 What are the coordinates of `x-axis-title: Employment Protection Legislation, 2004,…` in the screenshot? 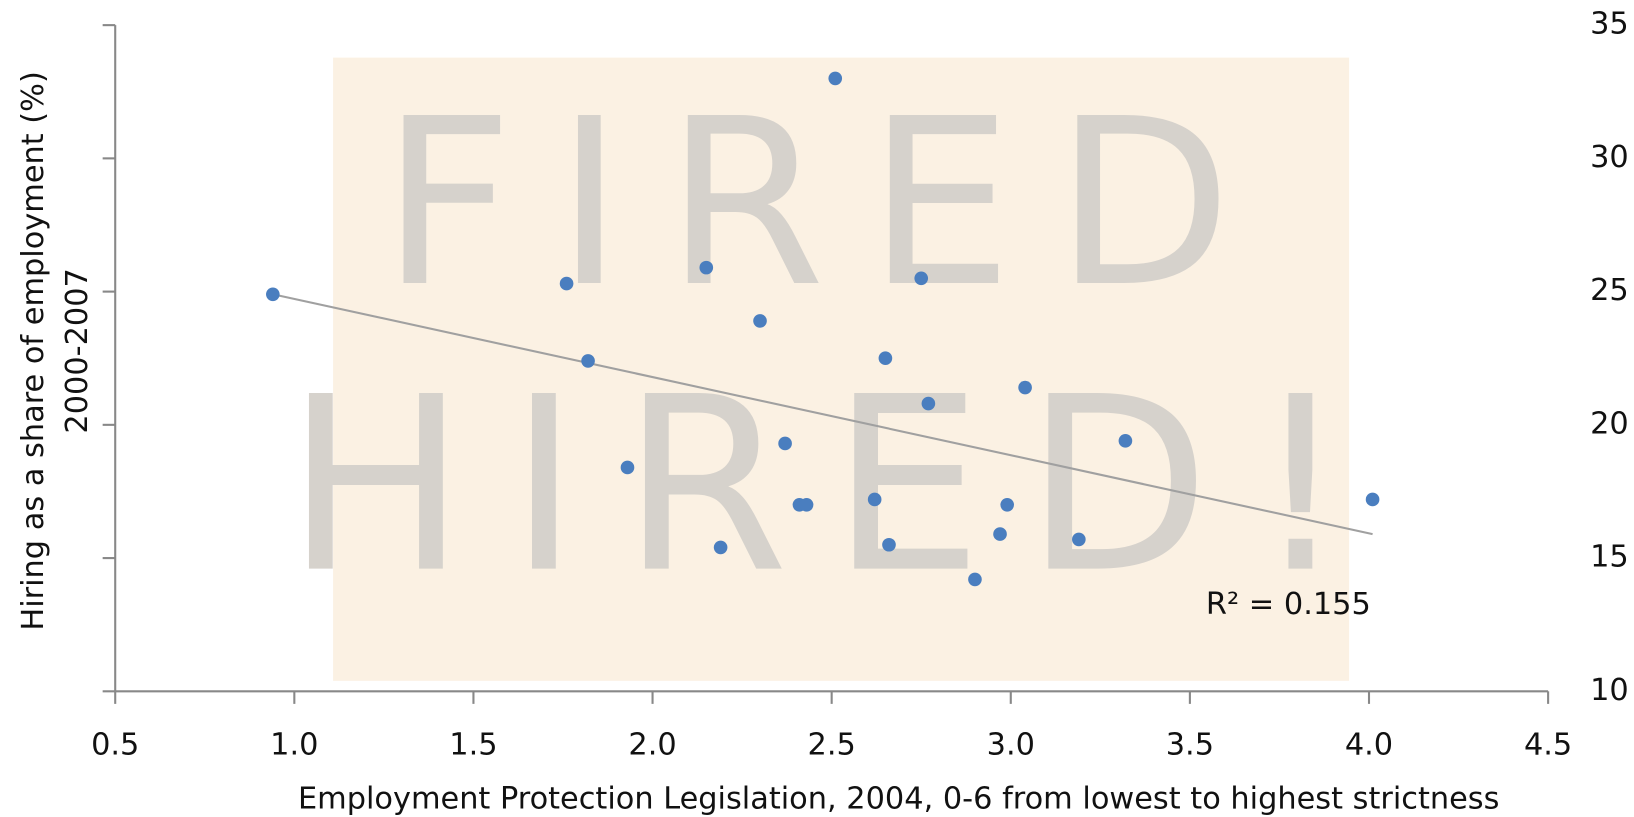 It's located at (899, 799).